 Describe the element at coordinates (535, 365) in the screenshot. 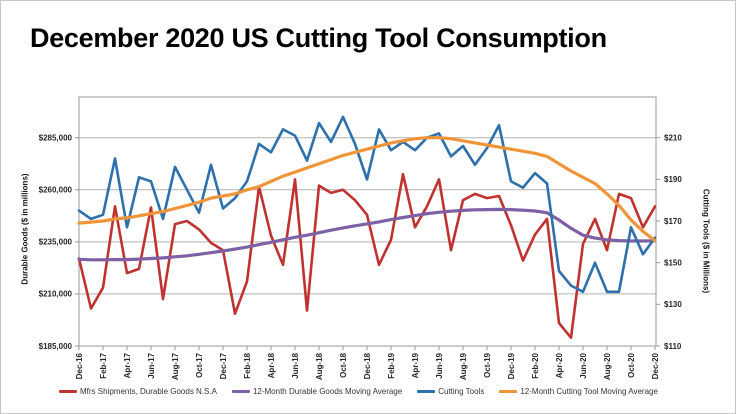

I see `x-tick-label: Feb-20` at that location.